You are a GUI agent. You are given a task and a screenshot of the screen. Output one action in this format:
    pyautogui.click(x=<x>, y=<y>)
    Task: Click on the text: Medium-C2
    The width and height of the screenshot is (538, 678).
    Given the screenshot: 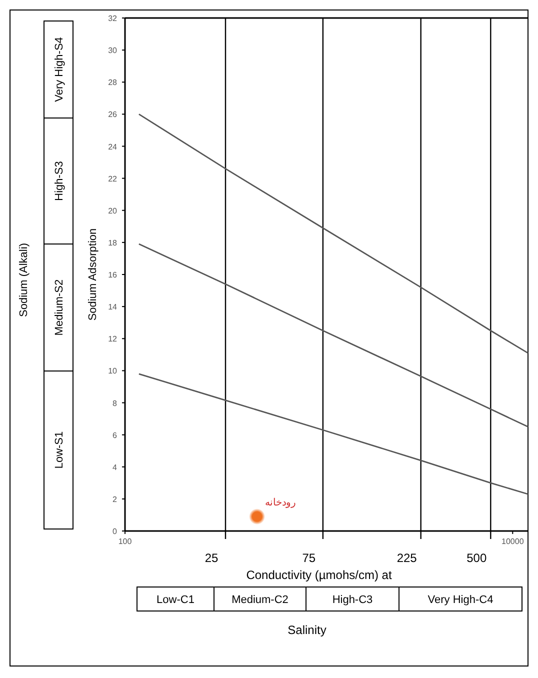 What is the action you would take?
    pyautogui.click(x=260, y=600)
    